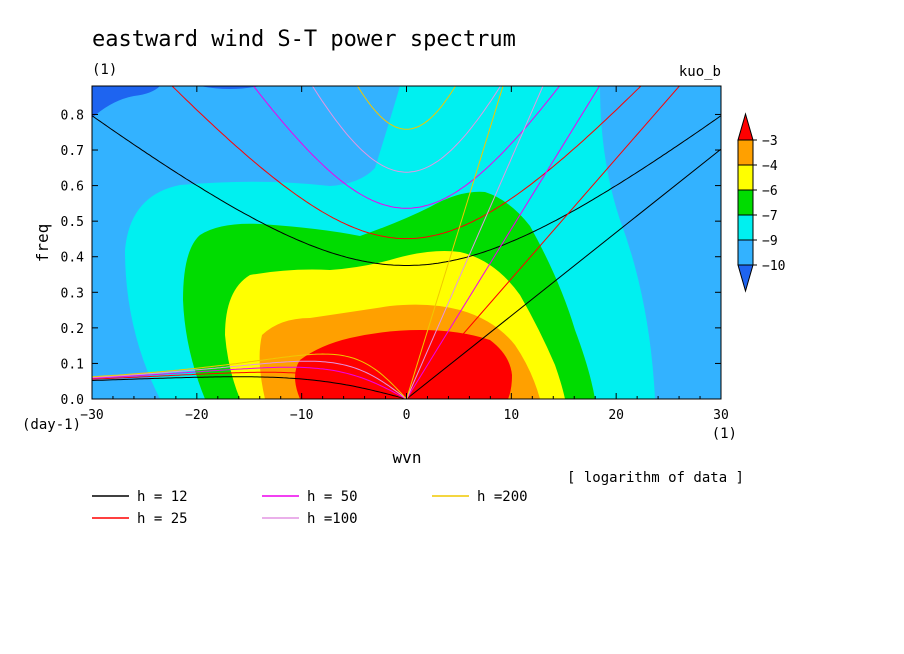  I want to click on curve-h25-ig, so click(406, 163).